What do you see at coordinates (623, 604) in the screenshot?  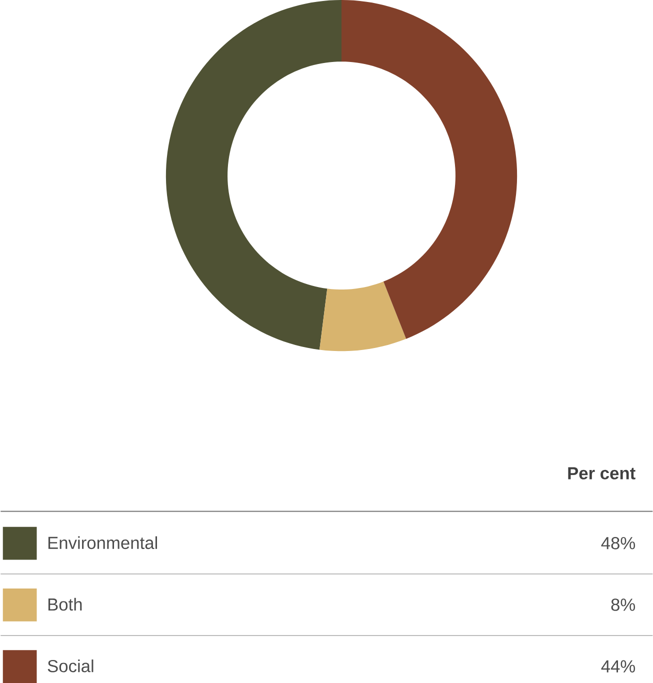 I see `data-label: 8%` at bounding box center [623, 604].